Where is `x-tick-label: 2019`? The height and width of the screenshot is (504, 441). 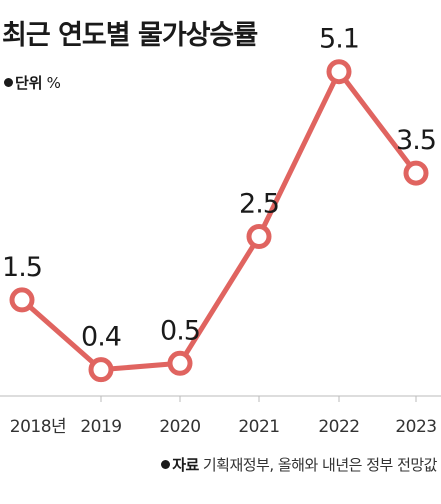 x-tick-label: 2019 is located at coordinates (100, 427).